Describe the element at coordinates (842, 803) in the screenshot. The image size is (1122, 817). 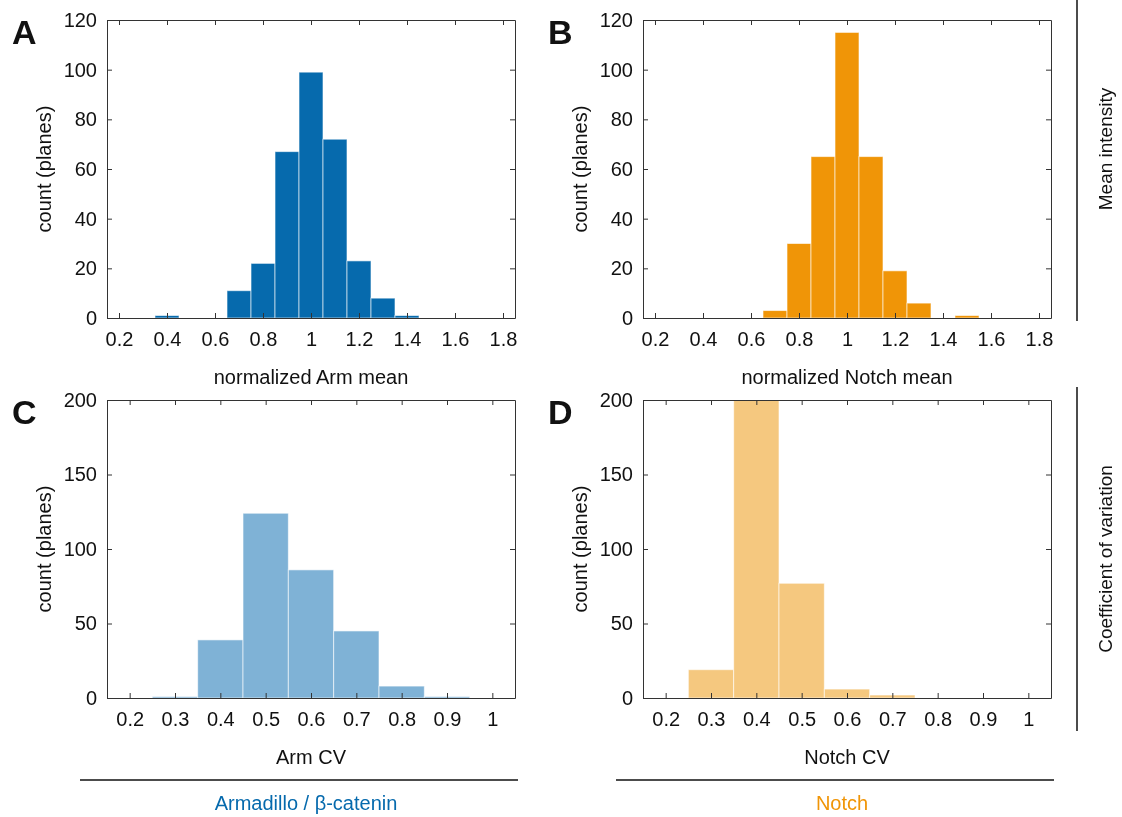
I see `text: Notch` at that location.